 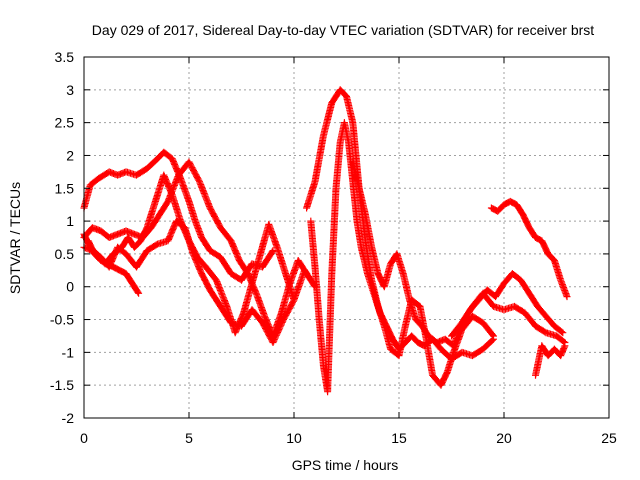 What do you see at coordinates (294, 438) in the screenshot?
I see `x-tick-label: 10` at bounding box center [294, 438].